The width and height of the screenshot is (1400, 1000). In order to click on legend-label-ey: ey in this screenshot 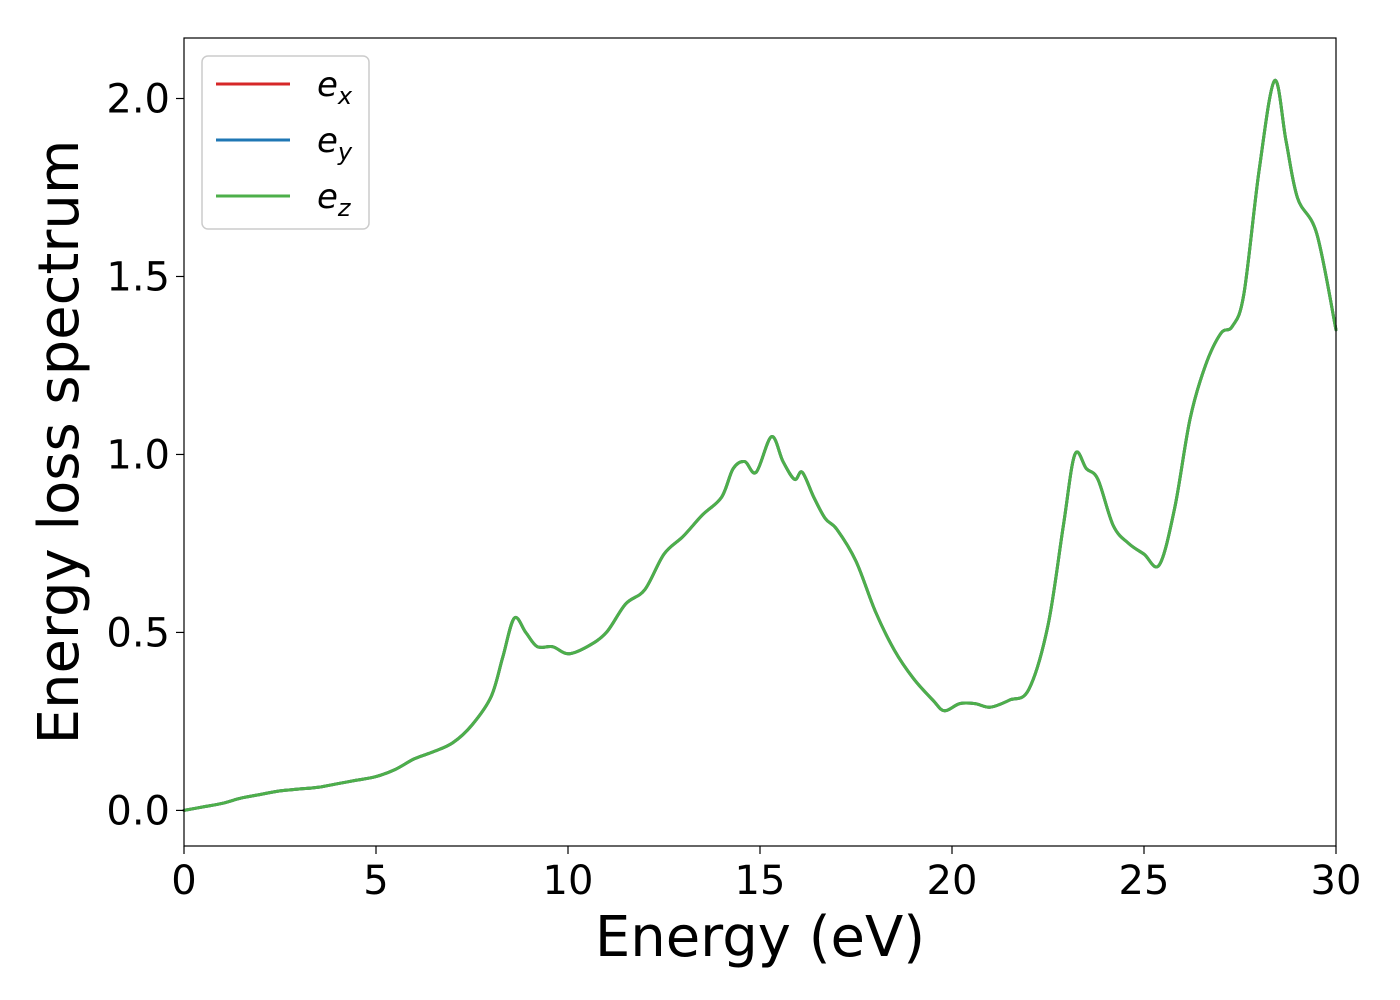, I will do `click(335, 143)`.